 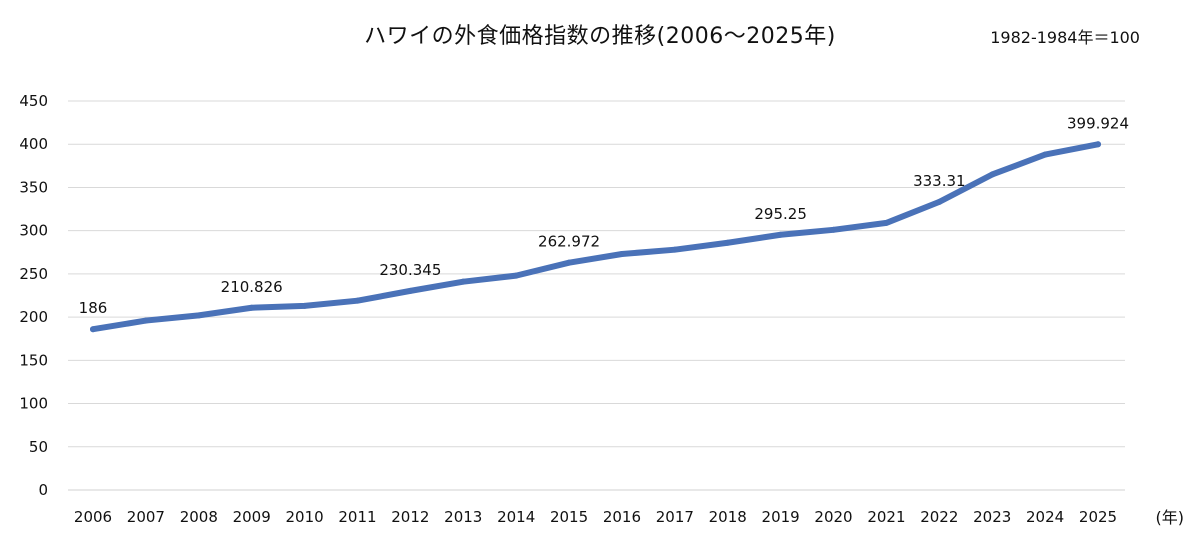 What do you see at coordinates (1065, 37) in the screenshot?
I see `chart-note: 1982-1984年＝100` at bounding box center [1065, 37].